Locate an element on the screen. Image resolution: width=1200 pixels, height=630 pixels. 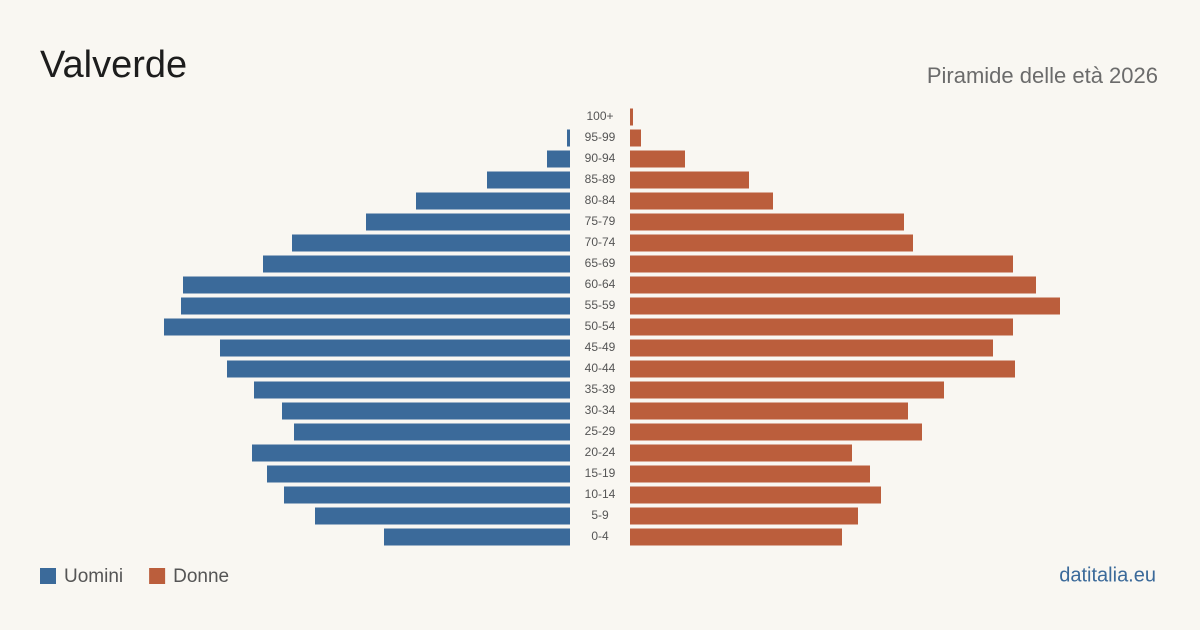
chart-subtitle: Piramide delle età 2026 is located at coordinates (1042, 75).